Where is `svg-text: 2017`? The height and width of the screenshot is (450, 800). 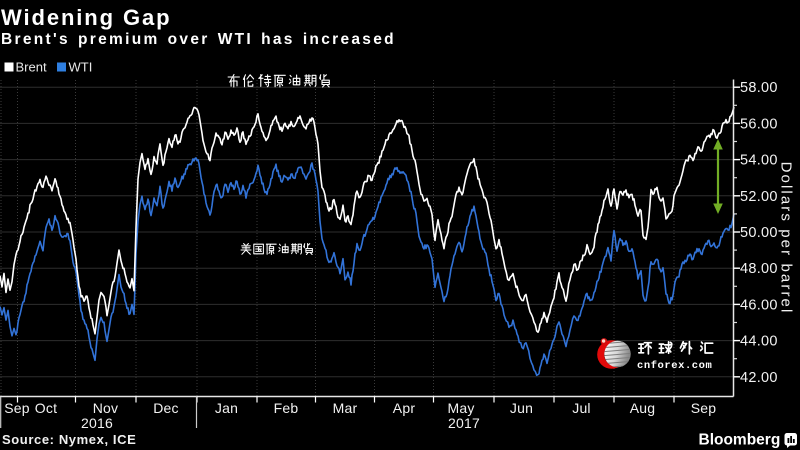 svg-text: 2017 is located at coordinates (464, 423).